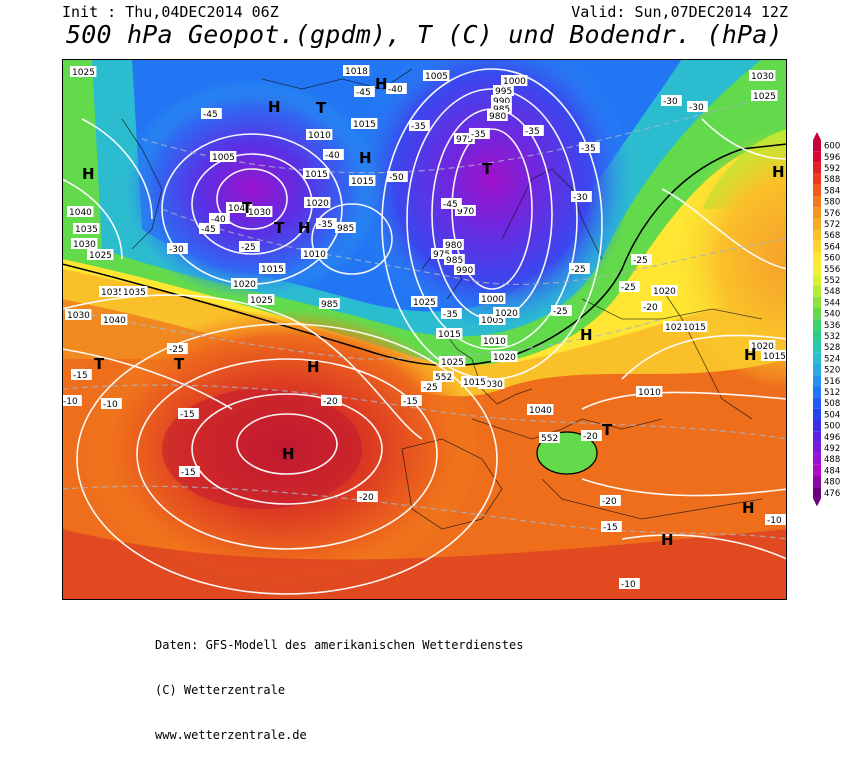 The image size is (850, 758). What do you see at coordinates (832, 259) in the screenshot?
I see `colorbar-label: 560` at bounding box center [832, 259].